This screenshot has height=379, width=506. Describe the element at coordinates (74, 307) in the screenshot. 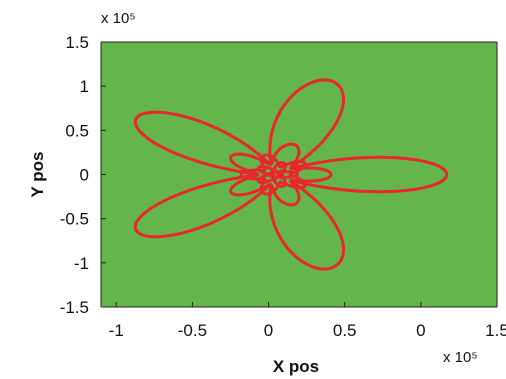

I see `y-tick-label: -1.5` at that location.